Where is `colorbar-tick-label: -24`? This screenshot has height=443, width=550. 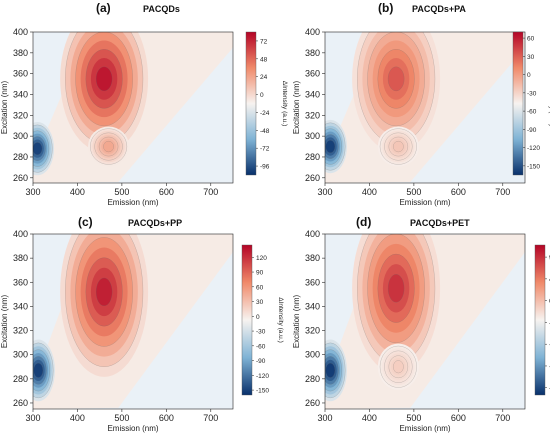 colorbar-tick-label: -24 is located at coordinates (265, 113).